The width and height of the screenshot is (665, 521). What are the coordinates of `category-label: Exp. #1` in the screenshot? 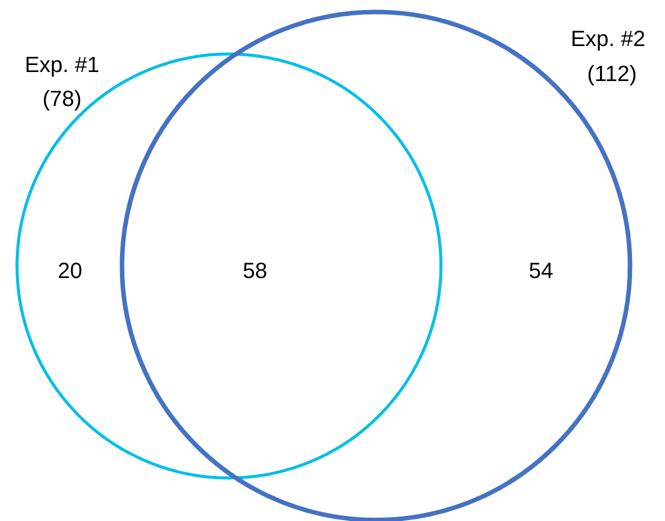 It's located at (62, 65).